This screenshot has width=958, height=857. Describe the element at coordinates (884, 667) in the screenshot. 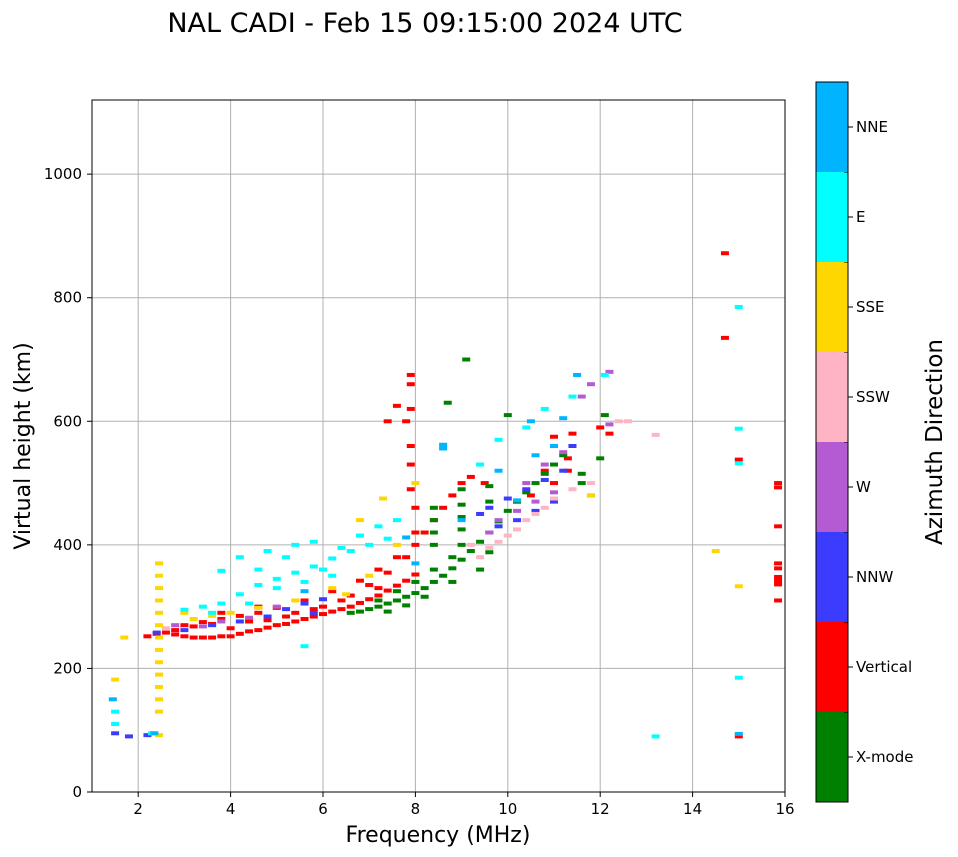

I see `colorbar-label: Vertical` at that location.